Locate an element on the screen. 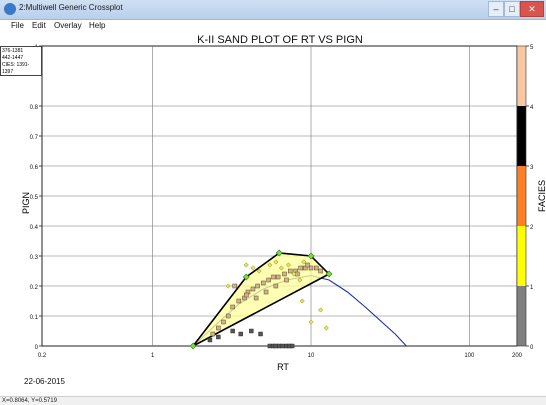 Image resolution: width=546 pixels, height=405 pixels. status-bar: X=0.8064, Y=0.5719 is located at coordinates (273, 400).